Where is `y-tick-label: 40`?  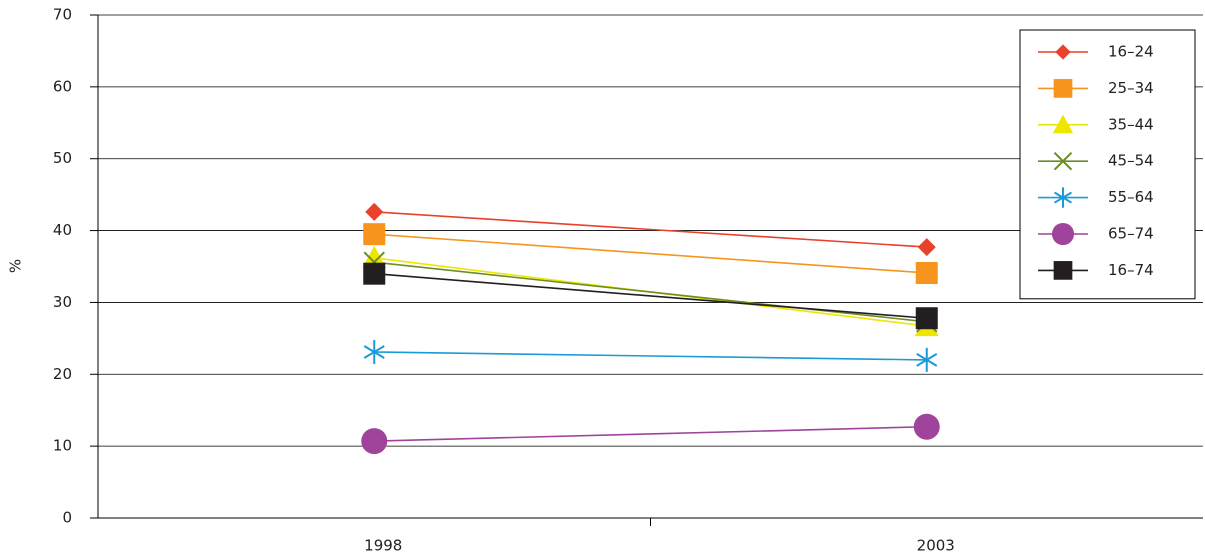 y-tick-label: 40 is located at coordinates (62, 230).